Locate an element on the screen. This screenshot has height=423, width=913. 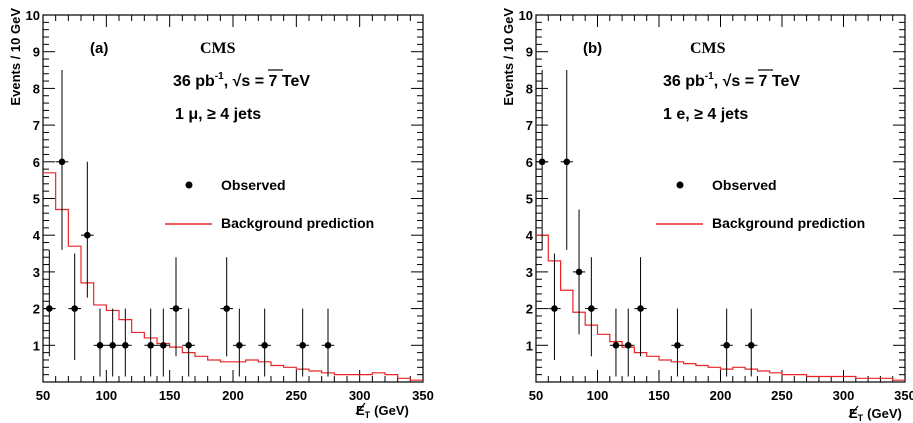
background-step-line is located at coordinates (720, 307).